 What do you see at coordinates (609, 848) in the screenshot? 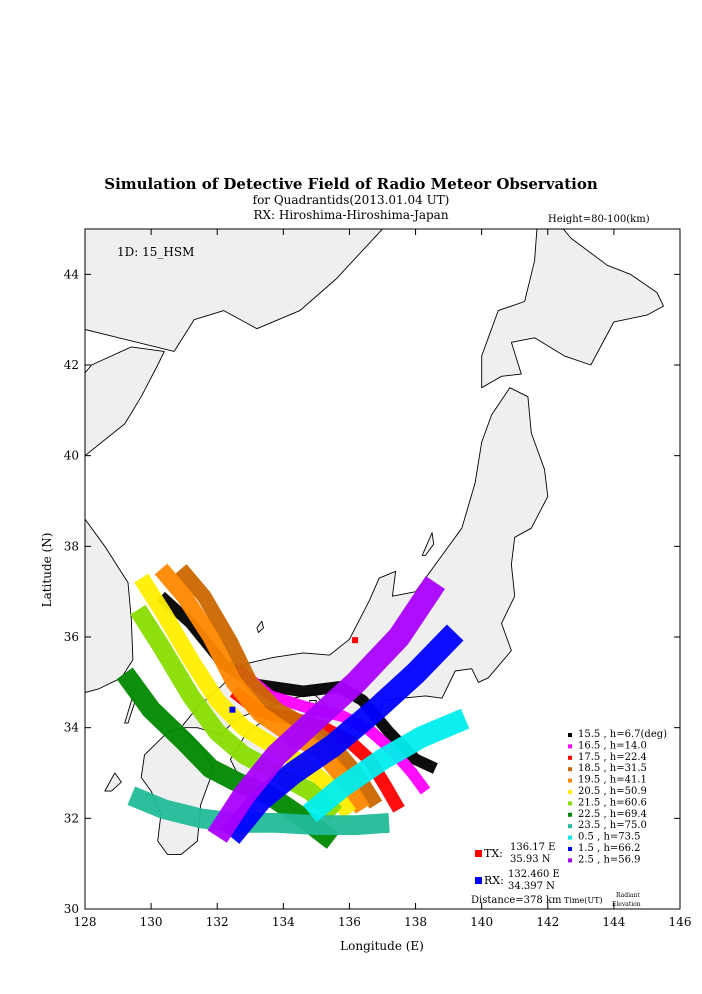
I see `legend-entry: 1.5 , h=66.2` at bounding box center [609, 848].